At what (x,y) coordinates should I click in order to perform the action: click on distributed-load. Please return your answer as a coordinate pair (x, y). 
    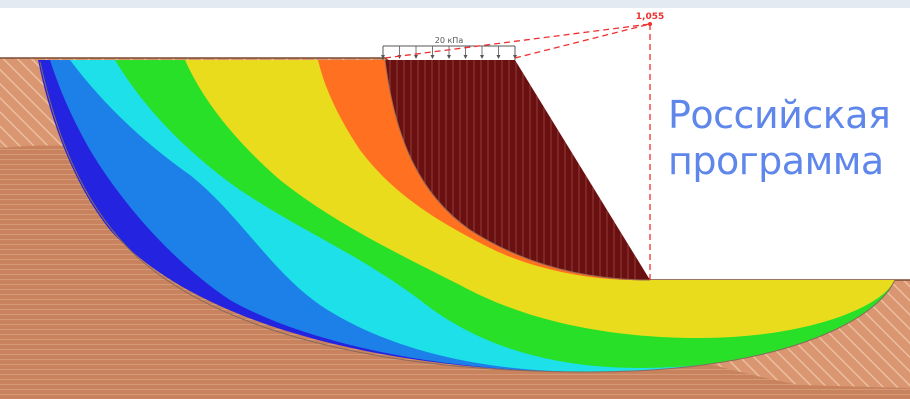
    Looking at the image, I should click on (449, 52).